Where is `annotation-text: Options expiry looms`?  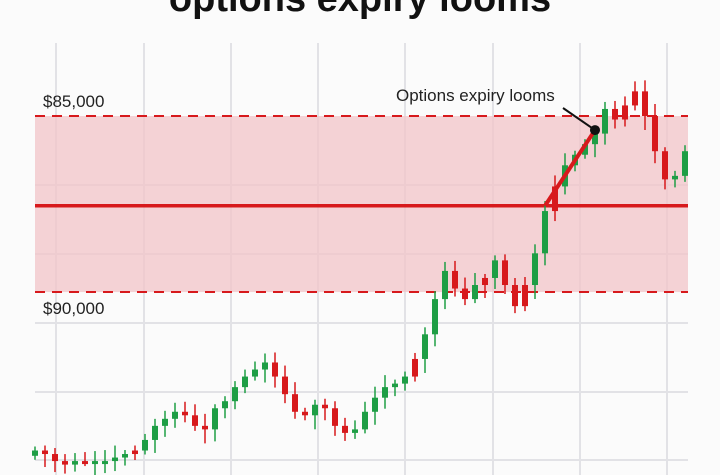 annotation-text: Options expiry looms is located at coordinates (475, 95).